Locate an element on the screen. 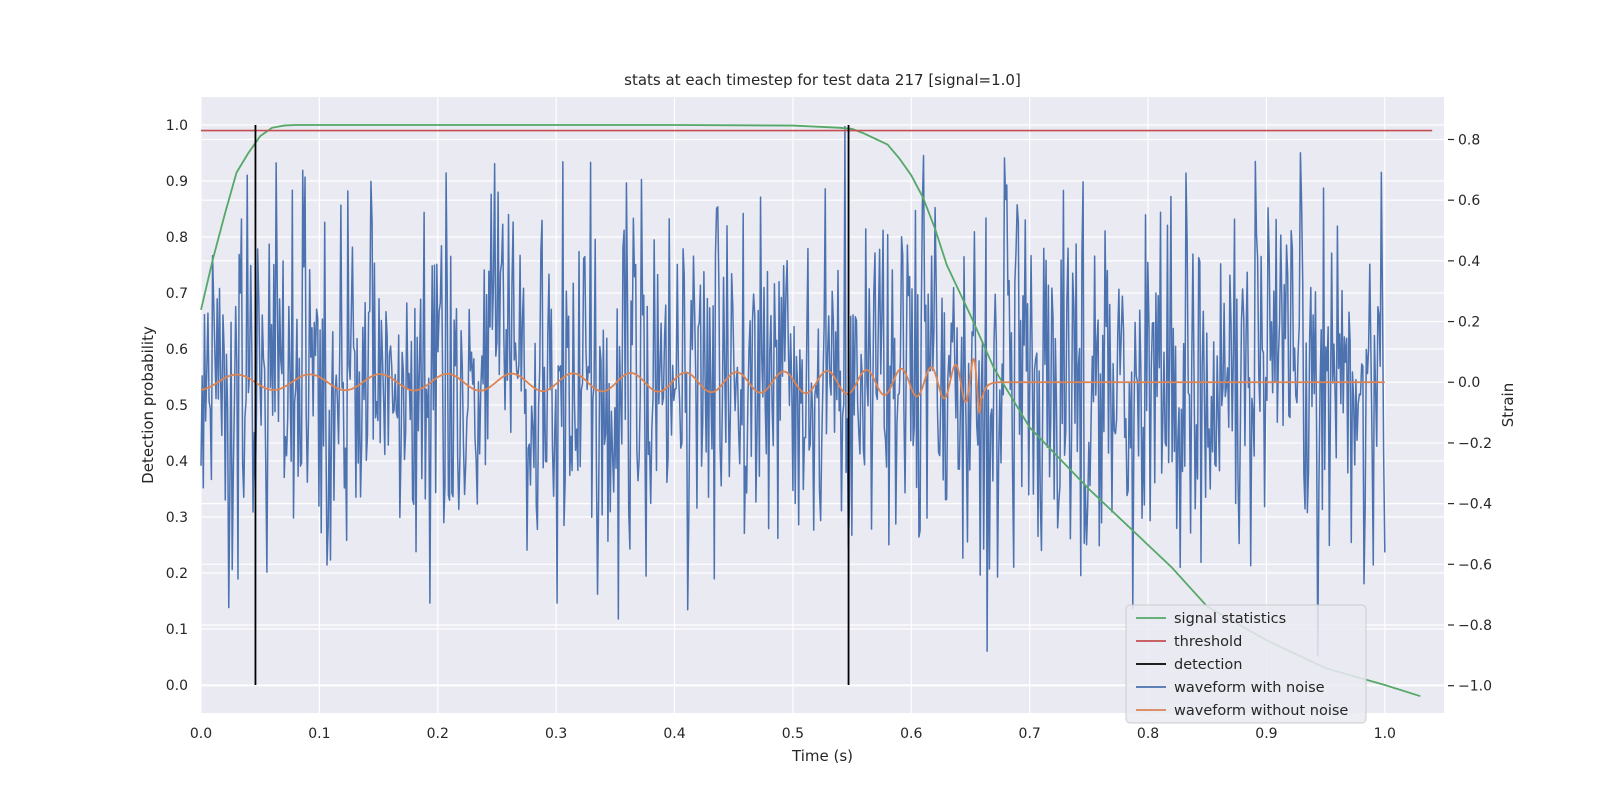 The height and width of the screenshot is (800, 1600). y-axis-label-left: Detection probability is located at coordinates (148, 405).